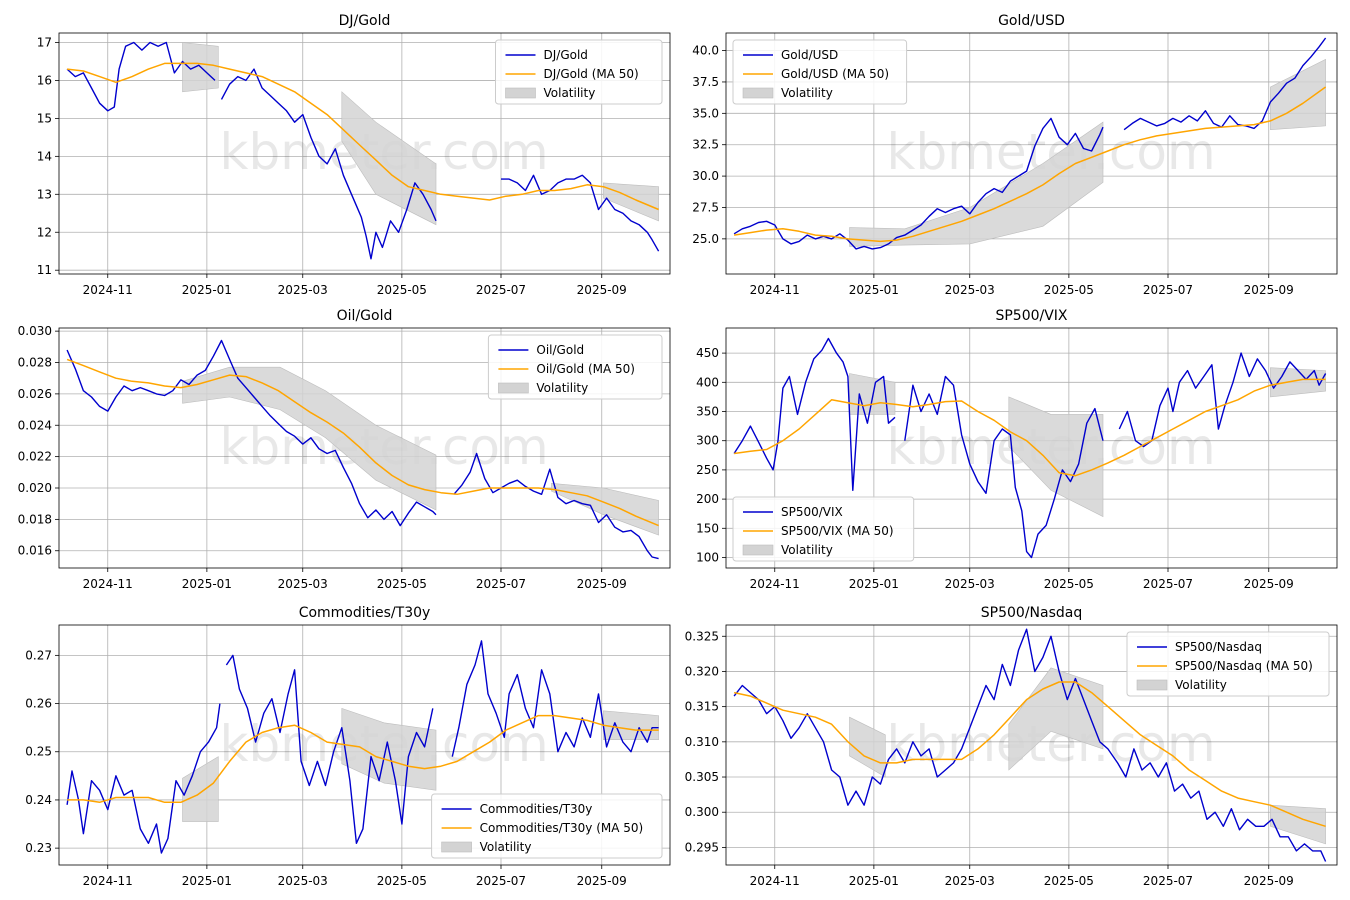  Describe the element at coordinates (44, 156) in the screenshot. I see `y-tick-label: 14` at that location.